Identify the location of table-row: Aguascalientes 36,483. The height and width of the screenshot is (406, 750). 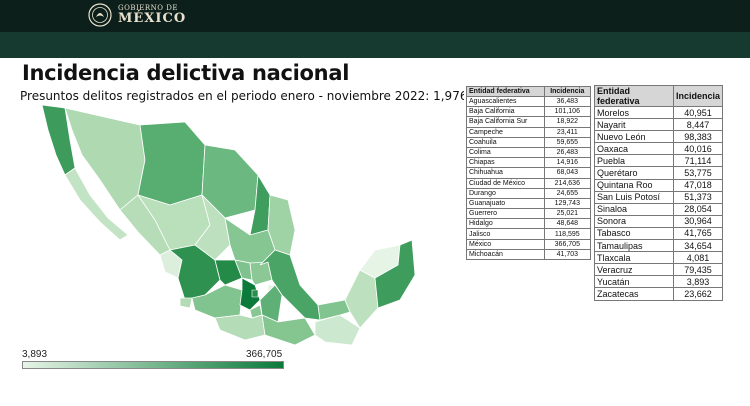
(529, 101).